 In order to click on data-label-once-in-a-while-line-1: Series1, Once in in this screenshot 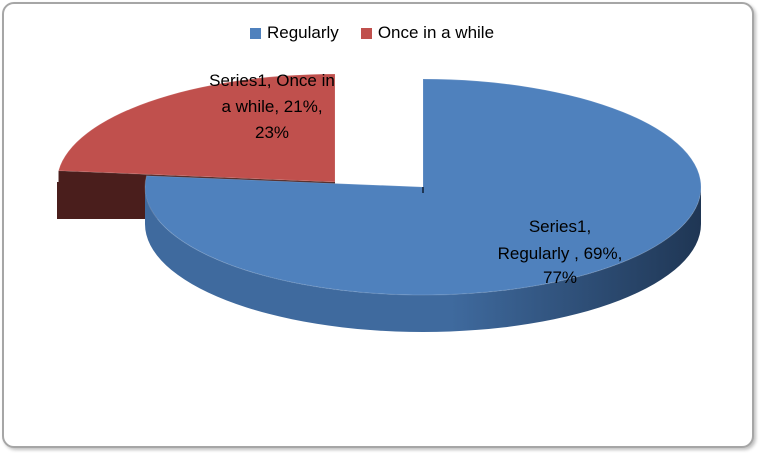, I will do `click(272, 80)`.